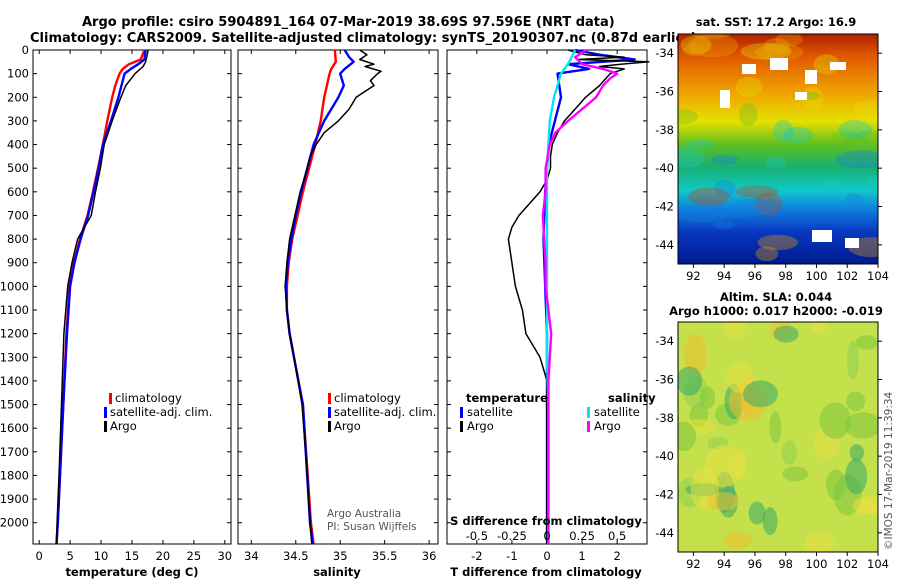  What do you see at coordinates (664, 130) in the screenshot?
I see `map-y-tick-label: -38` at bounding box center [664, 130].